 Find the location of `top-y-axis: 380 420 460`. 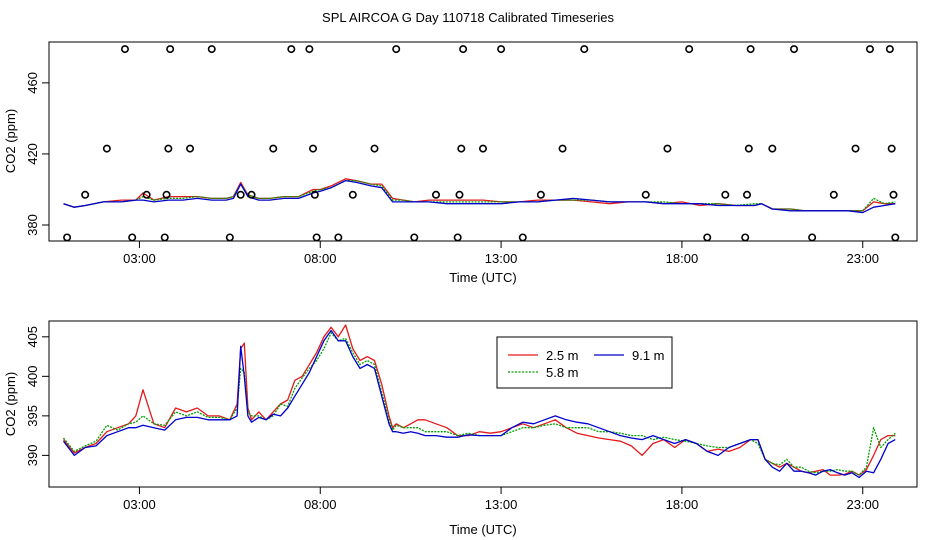

top-y-axis: 380 420 460 is located at coordinates (37, 154).